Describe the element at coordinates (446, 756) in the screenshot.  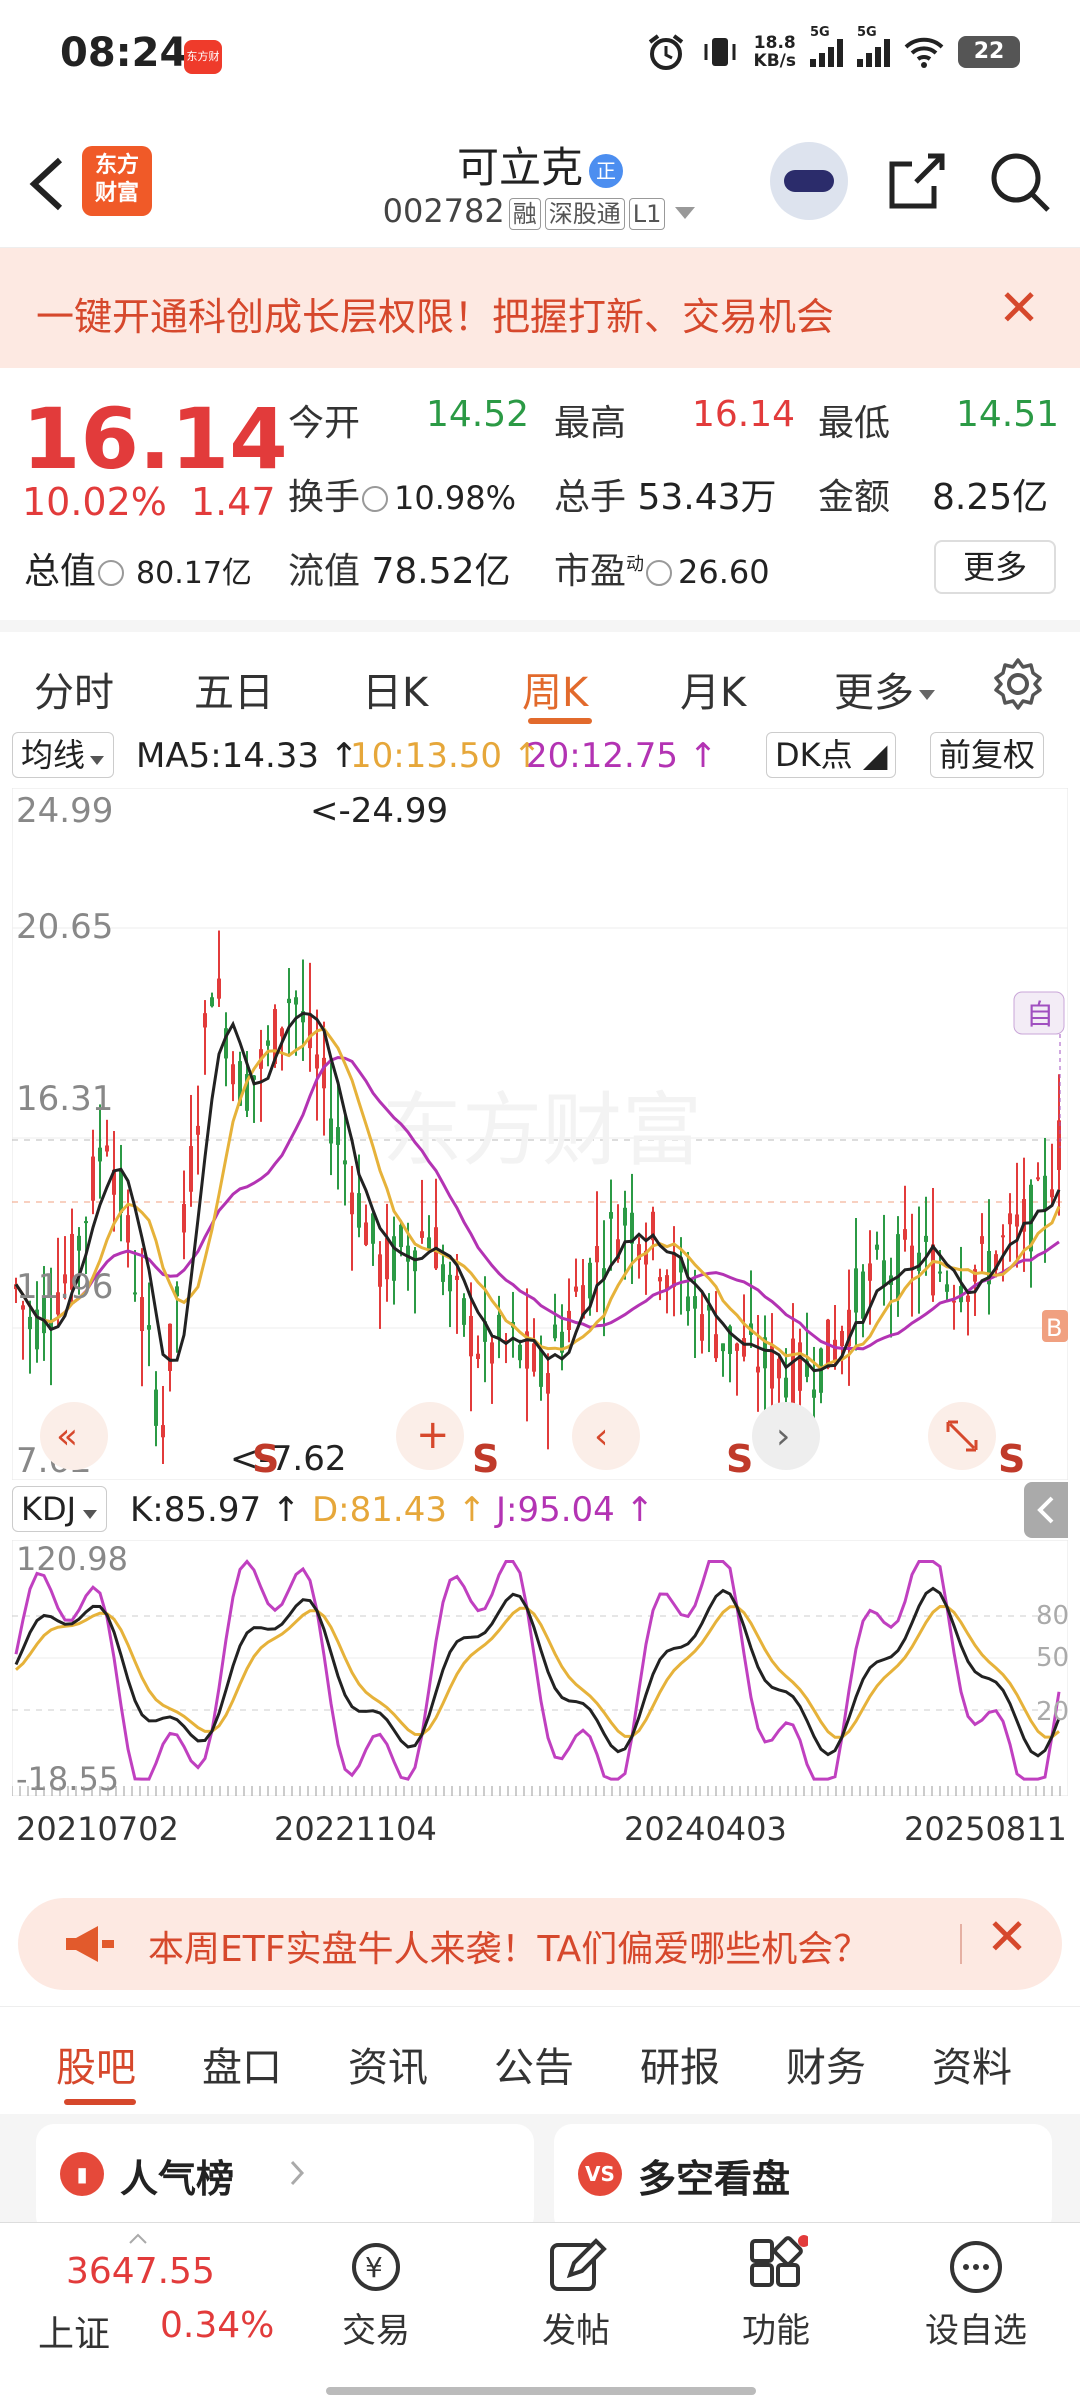
I see `ma10-value: 10:13.50 ↑` at that location.